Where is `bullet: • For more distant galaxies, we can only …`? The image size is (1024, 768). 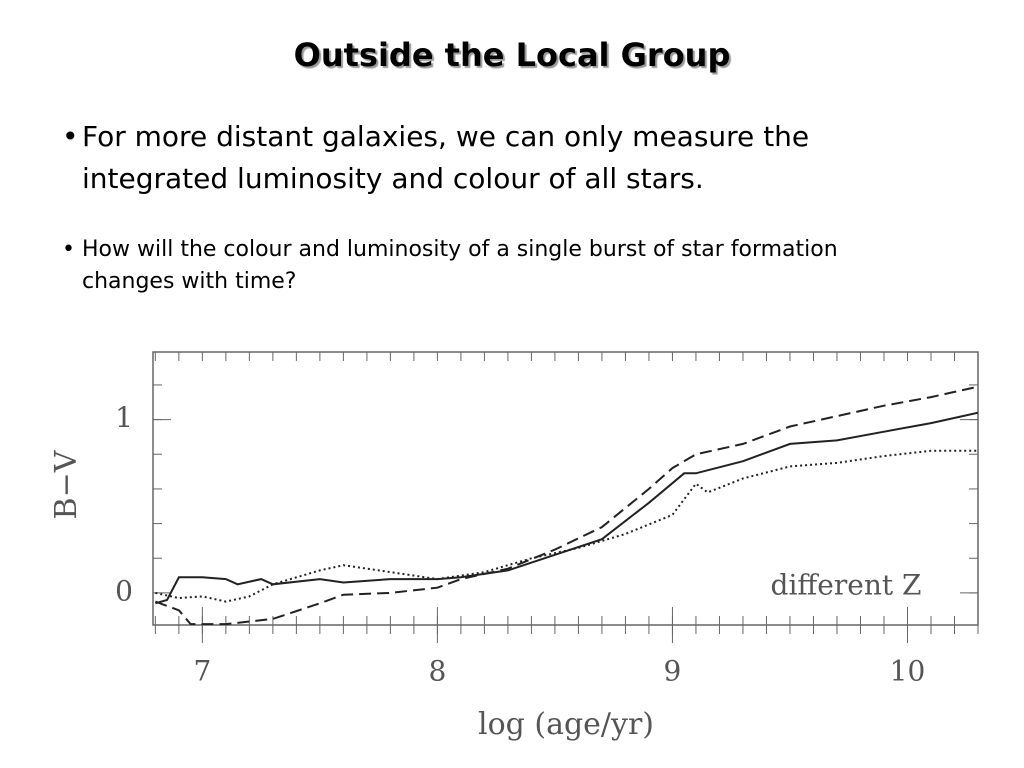 bullet: • For more distant galaxies, we can only … is located at coordinates (487, 158).